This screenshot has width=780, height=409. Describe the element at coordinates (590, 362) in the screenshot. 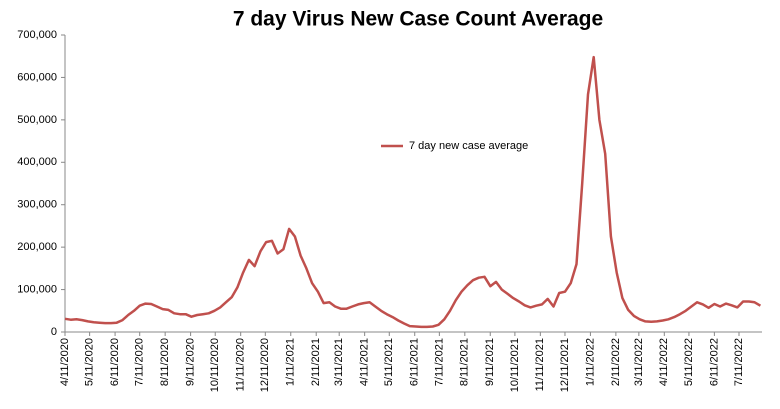

I see `x-tick-label: 1/11/2022` at that location.